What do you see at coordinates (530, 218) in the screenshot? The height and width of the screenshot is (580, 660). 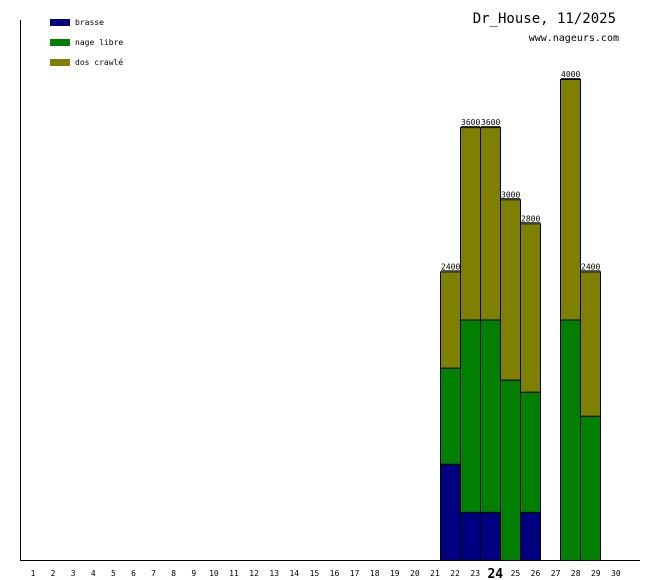 I see `bar-total-label: 2800` at bounding box center [530, 218].